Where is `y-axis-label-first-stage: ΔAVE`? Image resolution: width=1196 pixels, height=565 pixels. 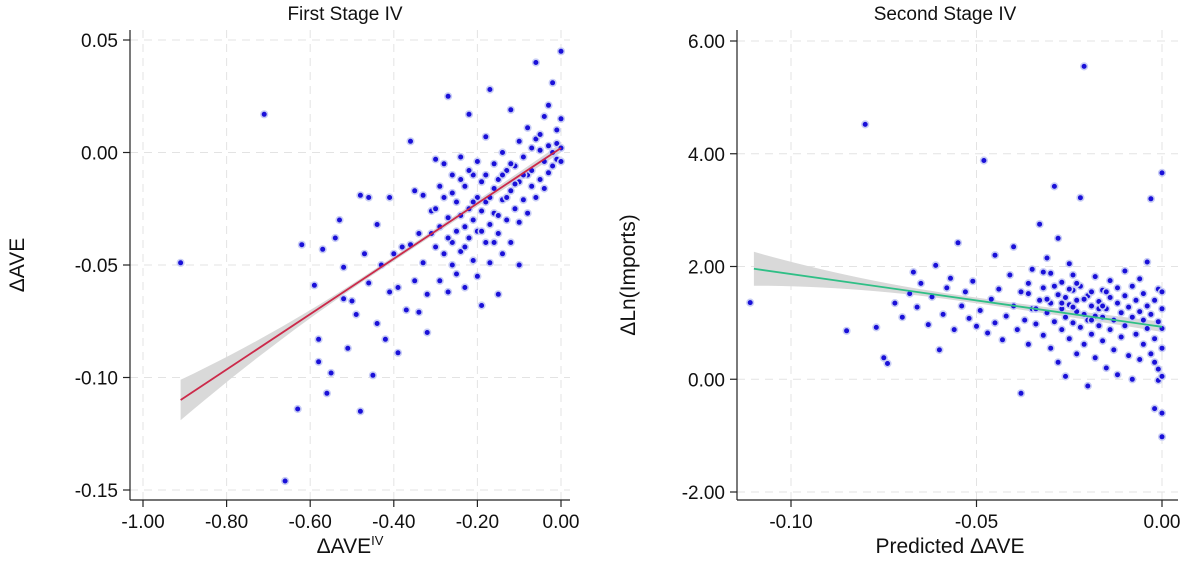
y-axis-label-first-stage: ΔAVE is located at coordinates (17, 265).